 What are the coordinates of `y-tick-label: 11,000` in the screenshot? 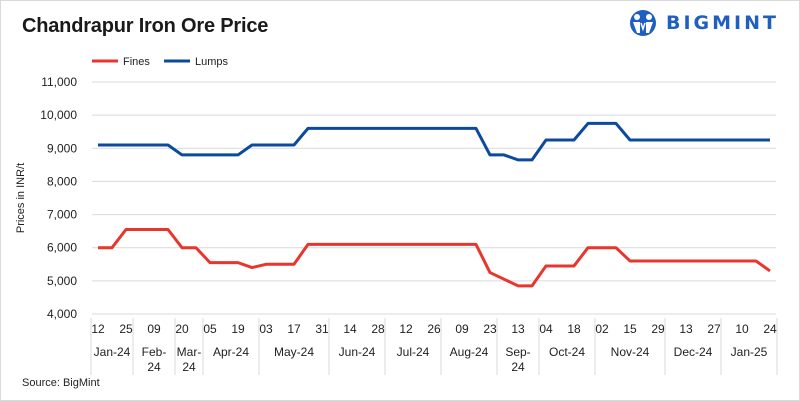 It's located at (59, 82).